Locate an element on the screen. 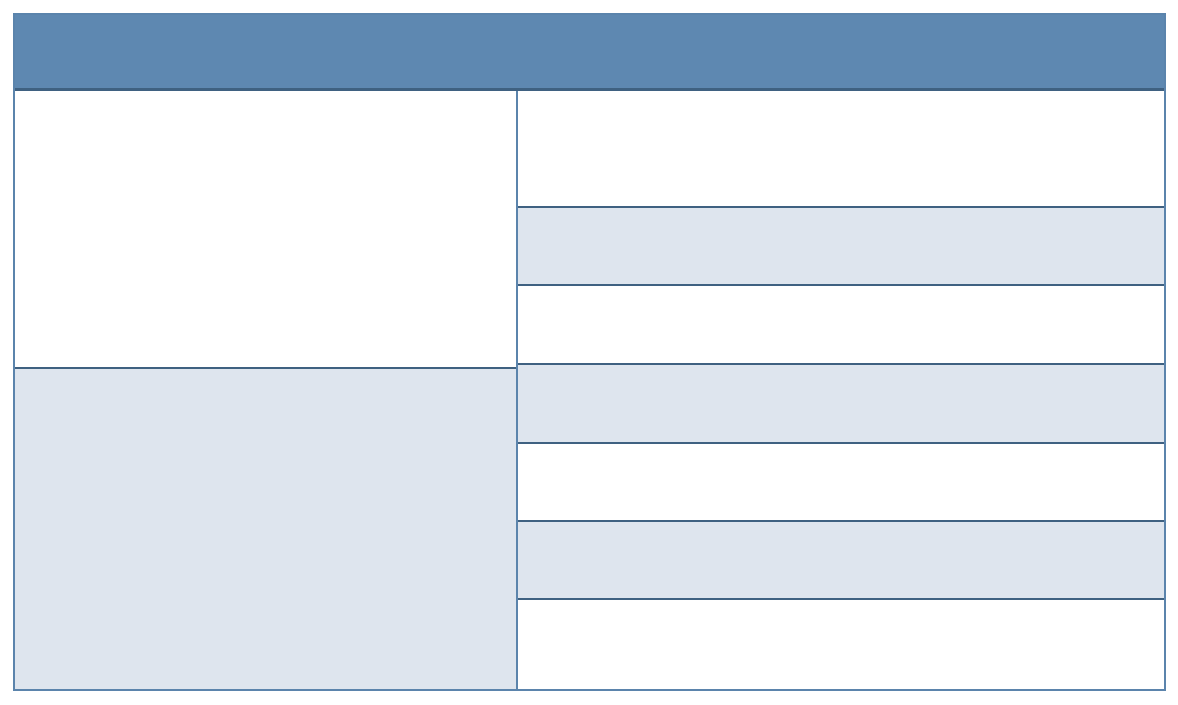  table-header-cell is located at coordinates (589, 53).